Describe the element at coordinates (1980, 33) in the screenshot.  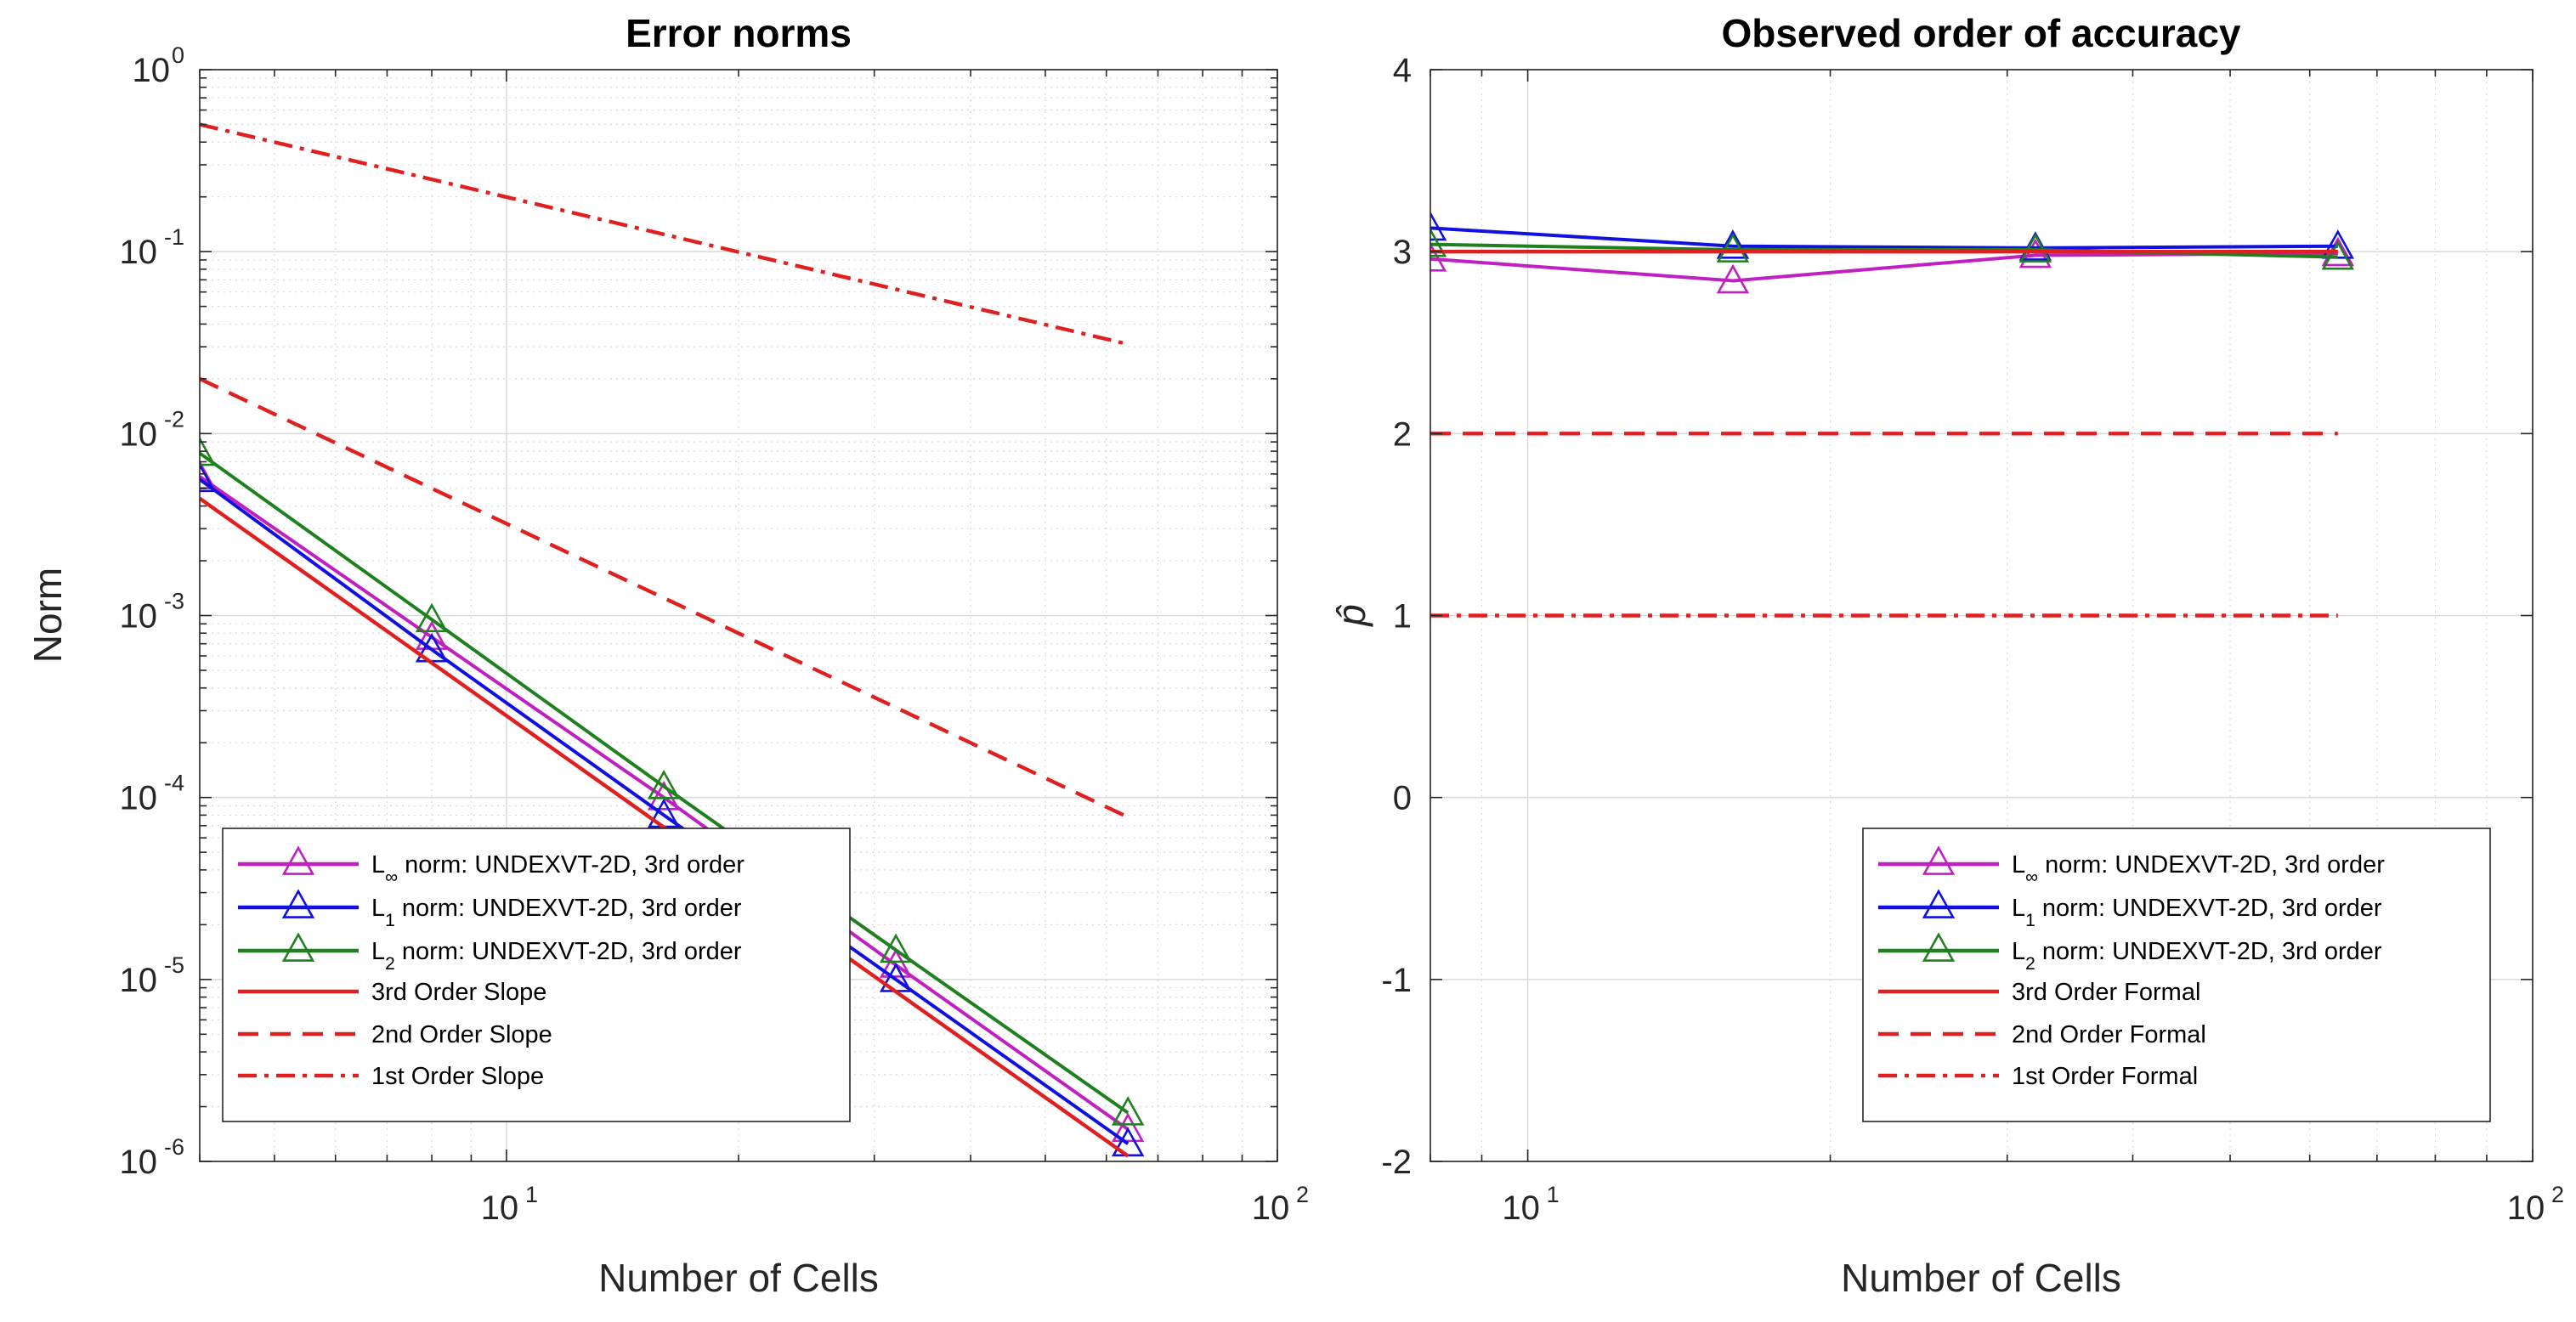
I see `order-title: Observed order of accuracy` at that location.